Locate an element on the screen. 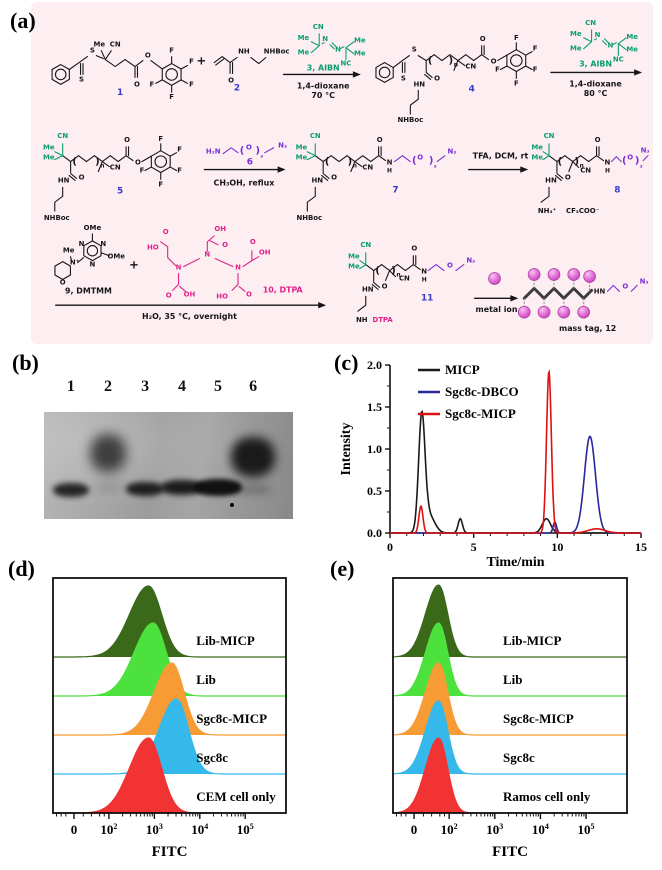  gel-lane-number: 4 is located at coordinates (181, 386).